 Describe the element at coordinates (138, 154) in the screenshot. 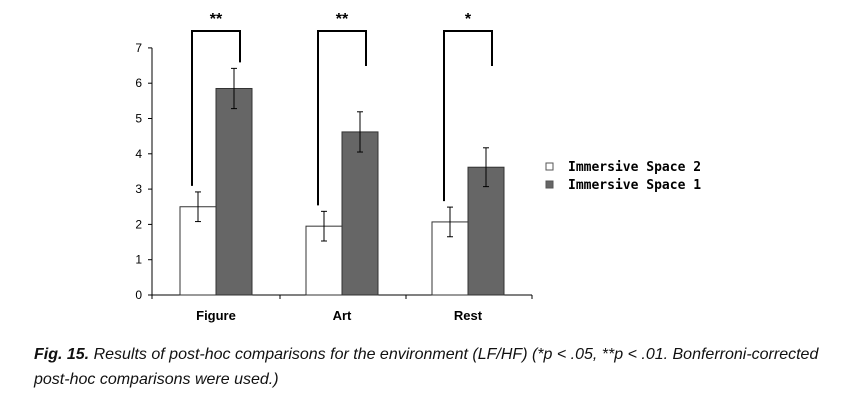

I see `y-tick-label: 4` at that location.